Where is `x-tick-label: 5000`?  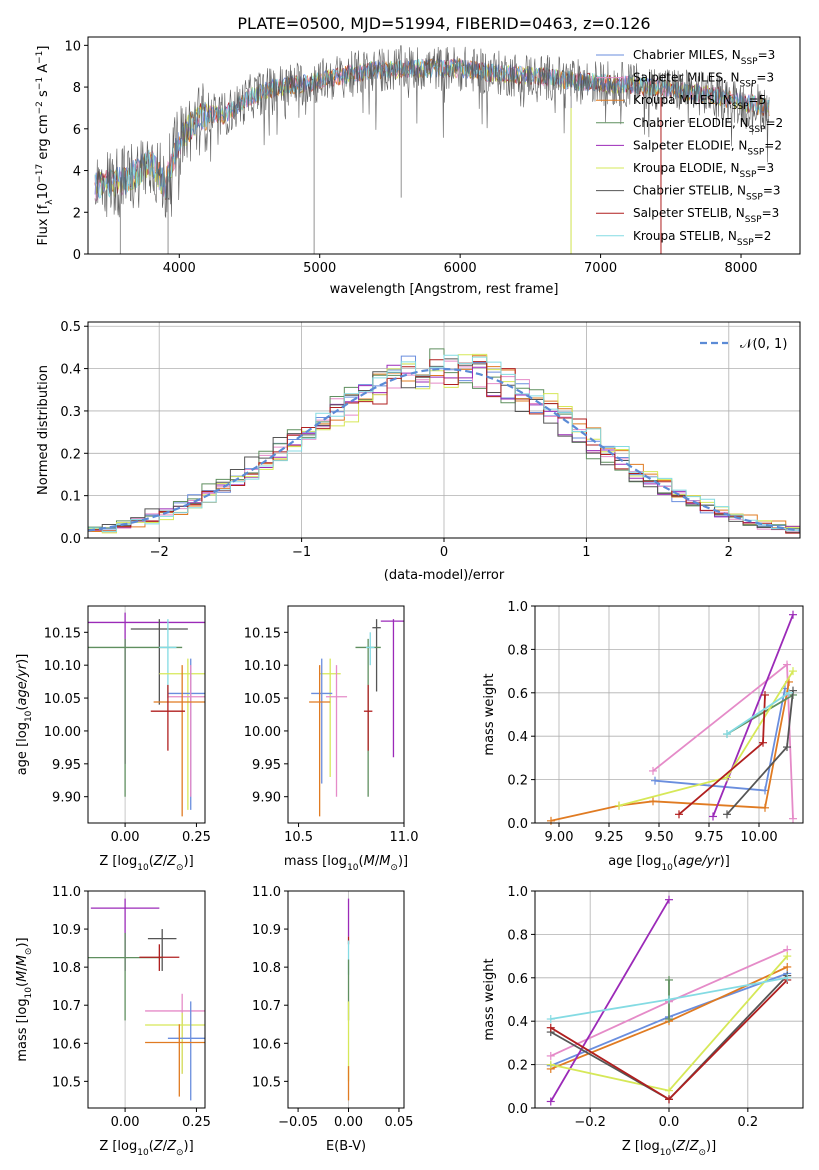 x-tick-label: 5000 is located at coordinates (319, 268).